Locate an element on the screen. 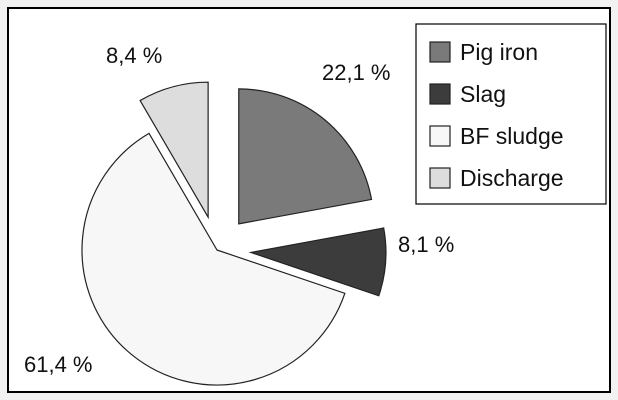 The image size is (618, 400). legend-label-slag: Slag is located at coordinates (483, 94).